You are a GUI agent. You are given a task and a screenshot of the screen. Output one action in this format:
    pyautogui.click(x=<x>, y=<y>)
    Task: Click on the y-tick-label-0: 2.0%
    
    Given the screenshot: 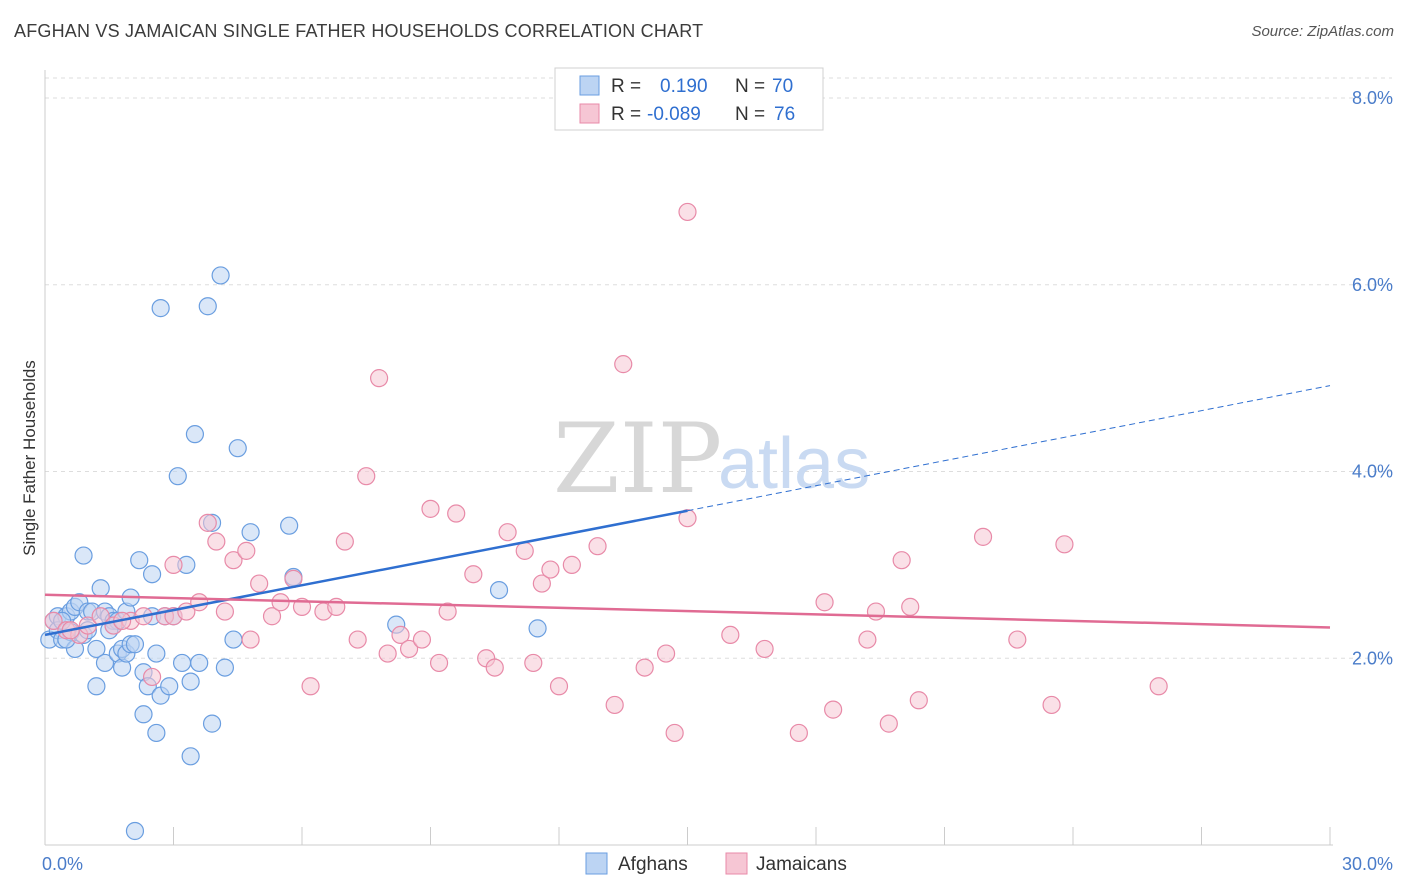 What is the action you would take?
    pyautogui.click(x=1372, y=658)
    